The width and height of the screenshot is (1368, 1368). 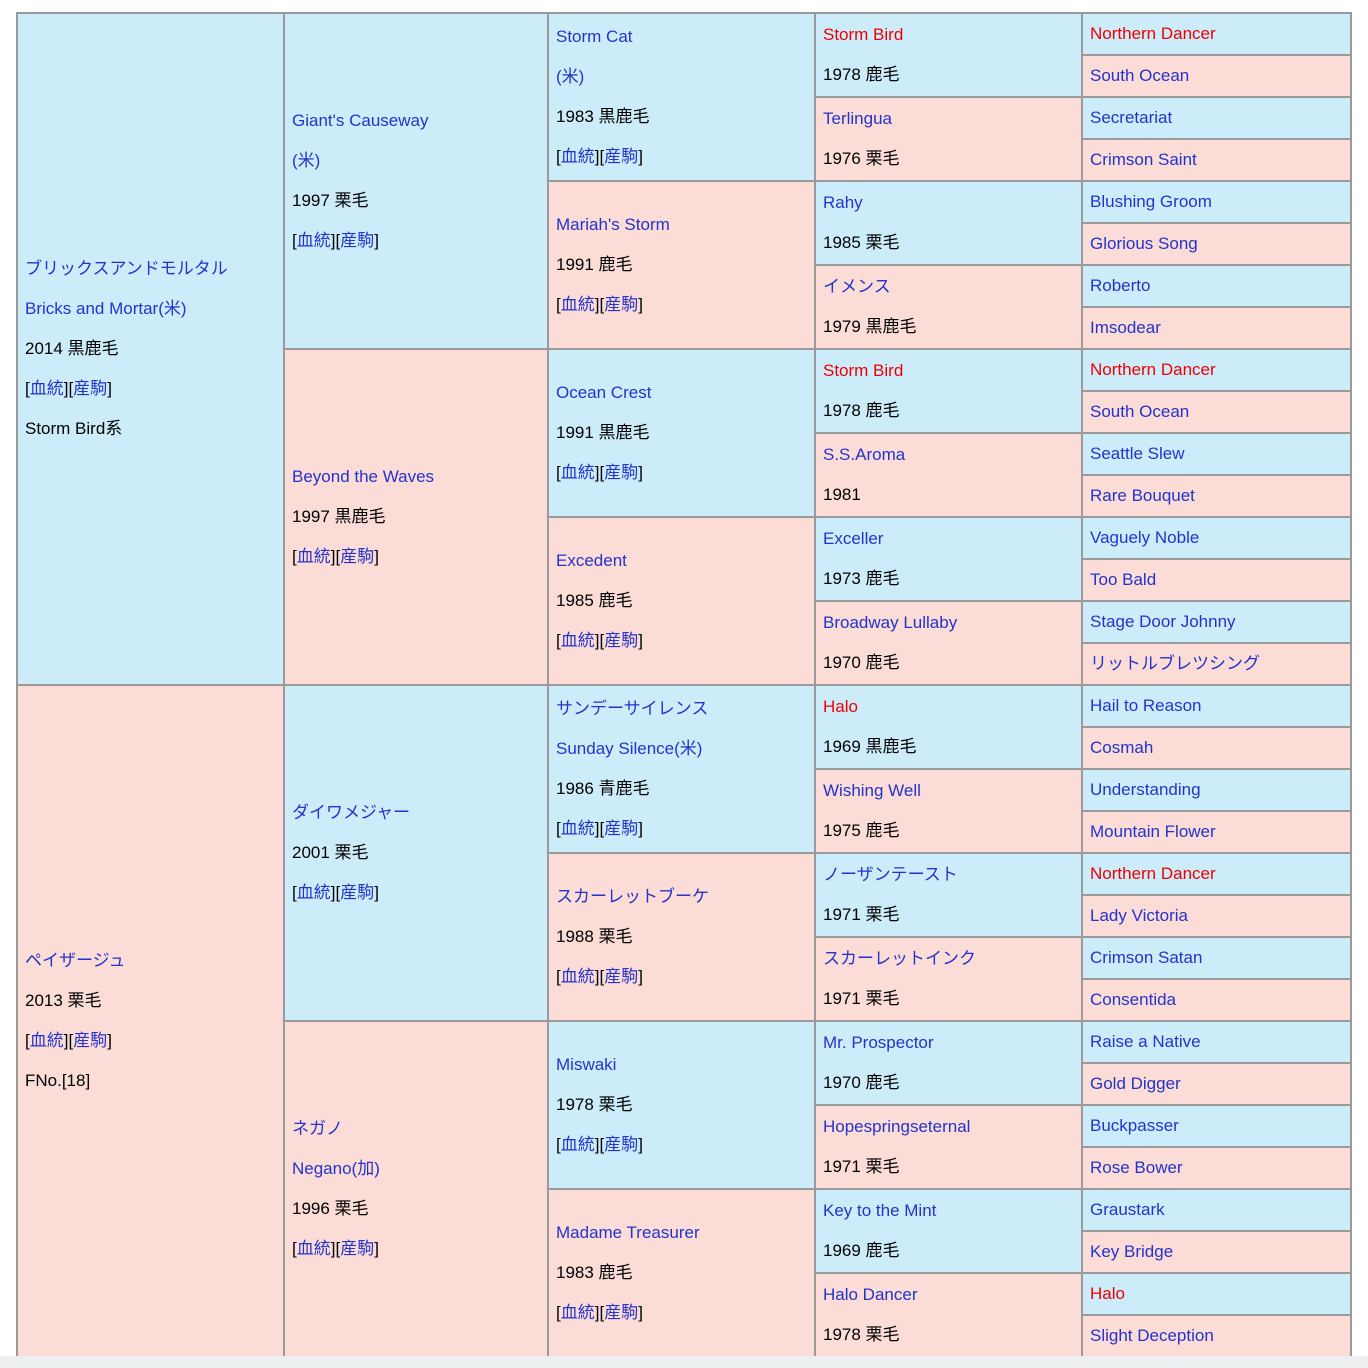 What do you see at coordinates (106, 308) in the screenshot?
I see `horse-name-link: Bricks and Mortar(米)` at bounding box center [106, 308].